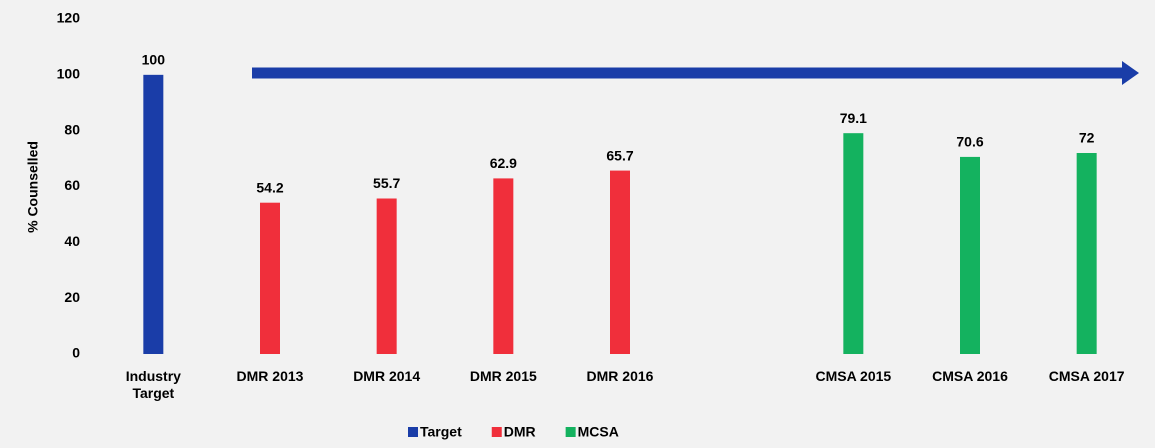  What do you see at coordinates (76, 353) in the screenshot?
I see `y-tick-label: 0` at bounding box center [76, 353].